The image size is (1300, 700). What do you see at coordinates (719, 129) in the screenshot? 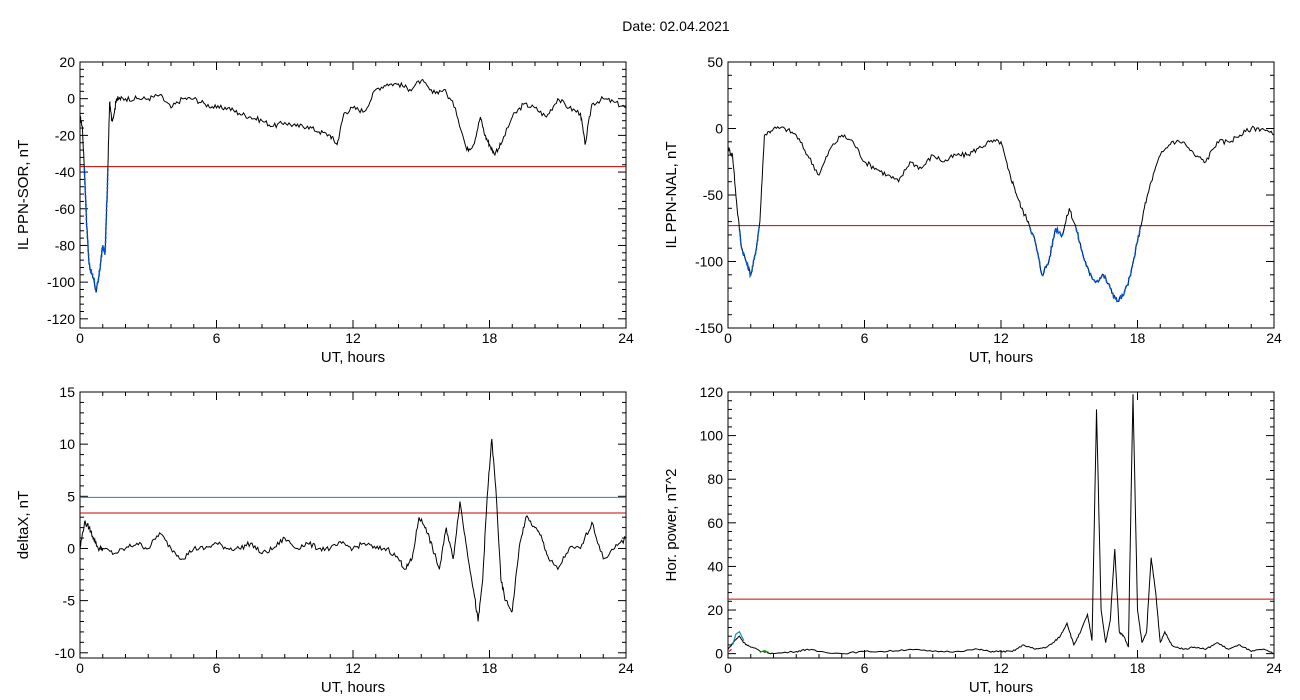
I see `il-ppn-nal-ytick-label: 0` at bounding box center [719, 129].